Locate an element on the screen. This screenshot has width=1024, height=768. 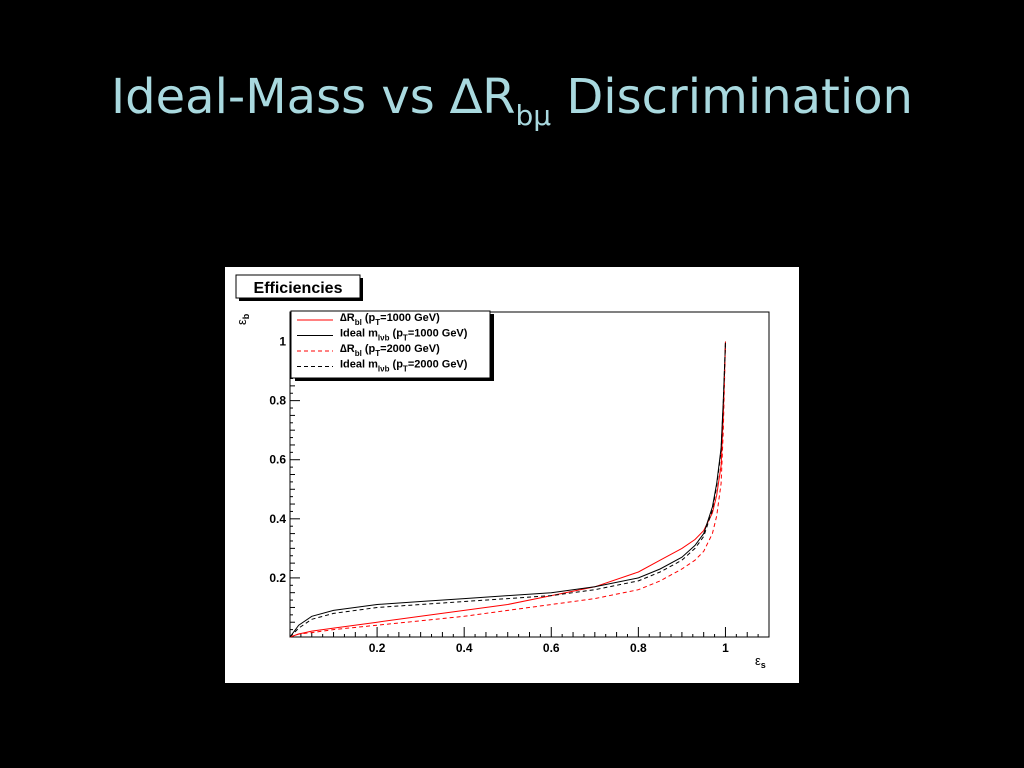
x-axis-ticks: 0.2 0.4 0.6 0.8 1 is located at coordinates (549, 641).